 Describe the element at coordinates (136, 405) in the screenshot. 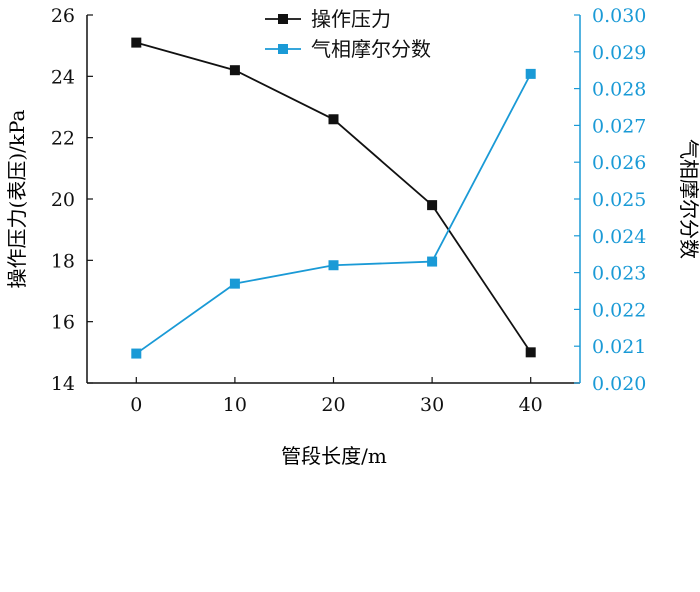

I see `x-tick-label: 0` at that location.